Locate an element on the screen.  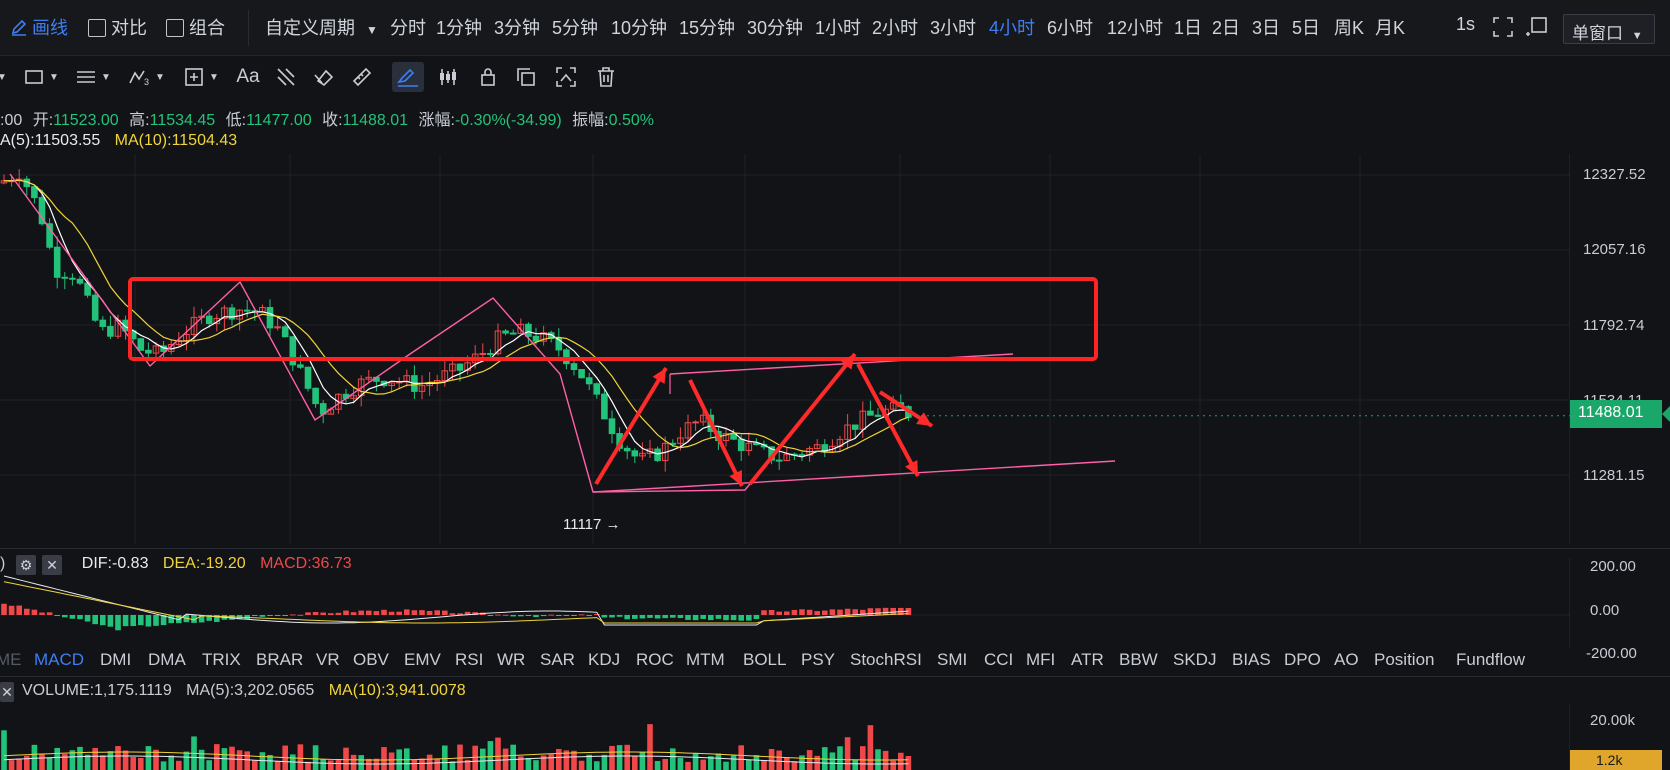
period-tab: 2小时 is located at coordinates (895, 28).